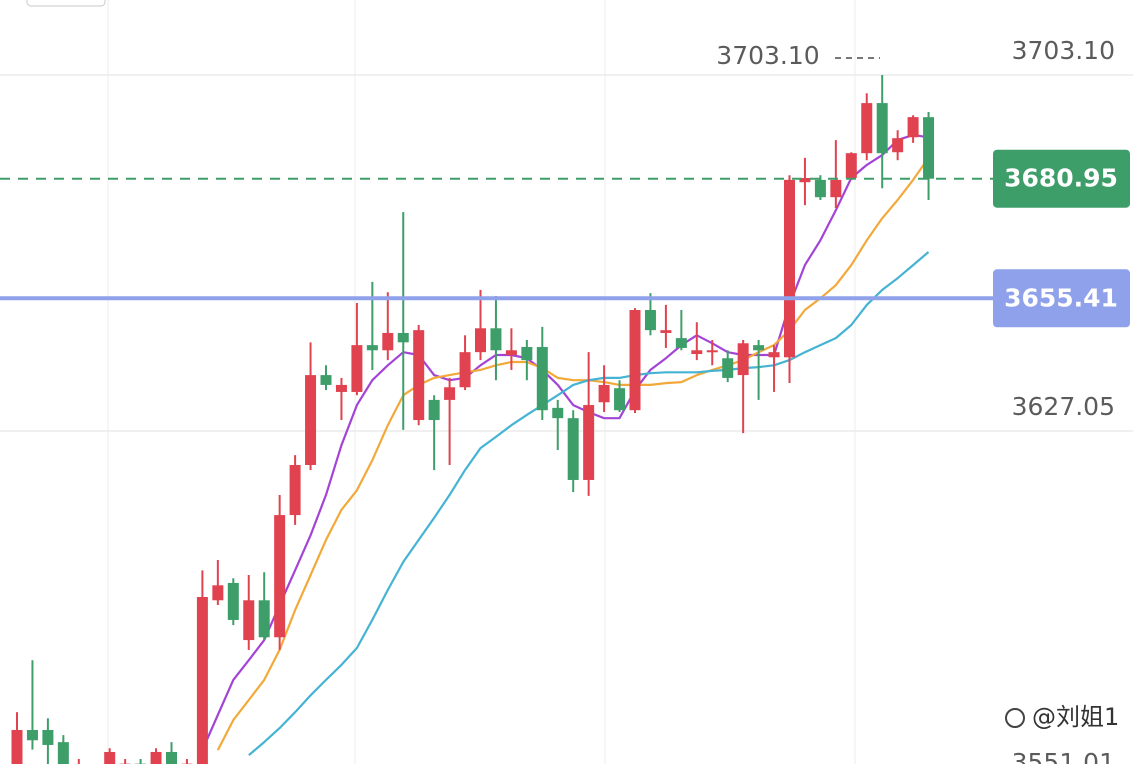  I want to click on toolbar-button, so click(66, 3).